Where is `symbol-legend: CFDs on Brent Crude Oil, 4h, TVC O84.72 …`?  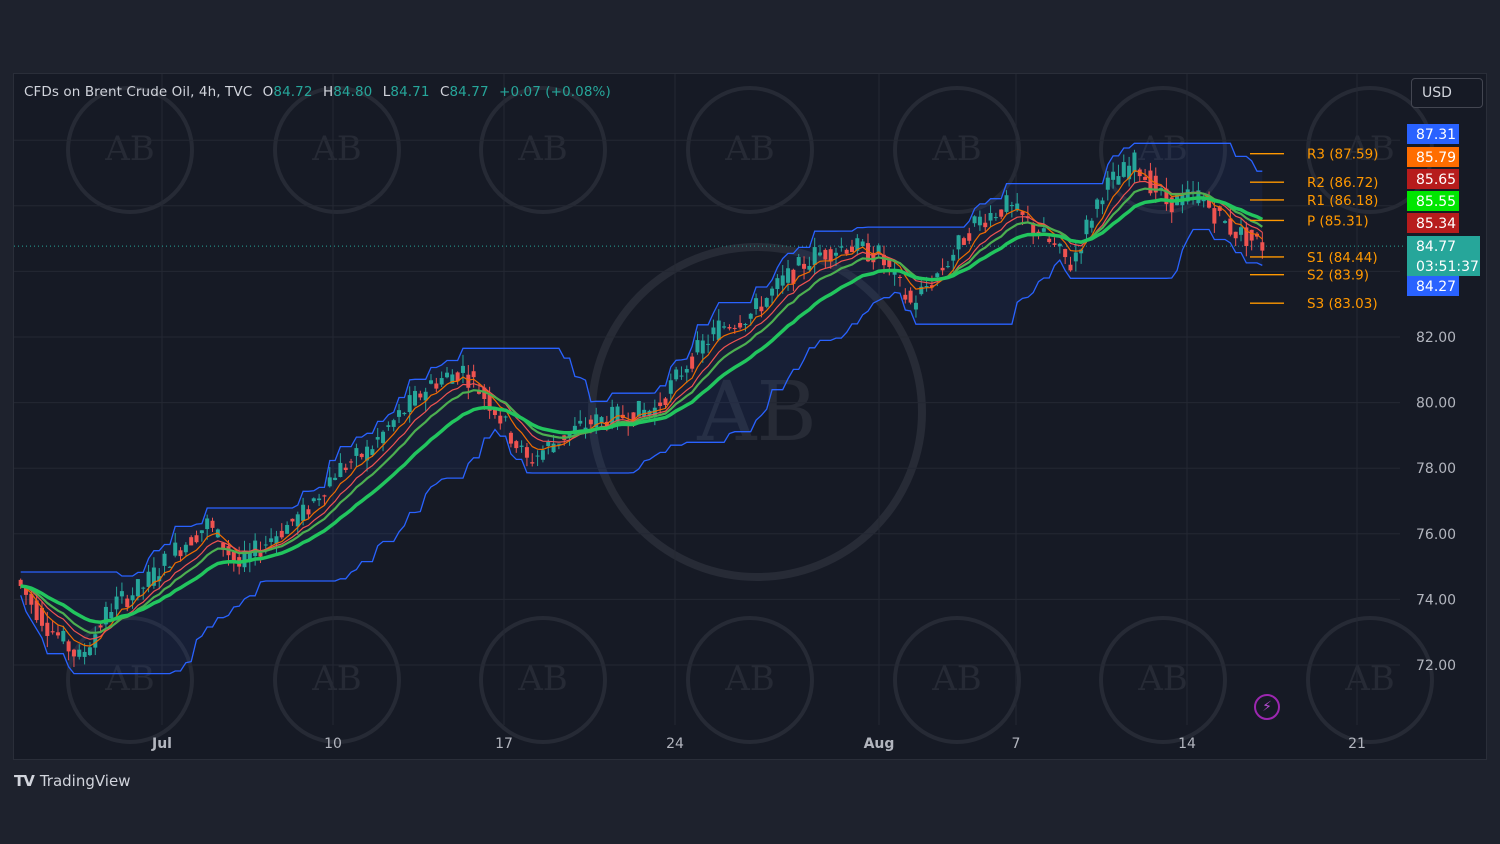 symbol-legend: CFDs on Brent Crude Oil, 4h, TVC O84.72 … is located at coordinates (317, 92).